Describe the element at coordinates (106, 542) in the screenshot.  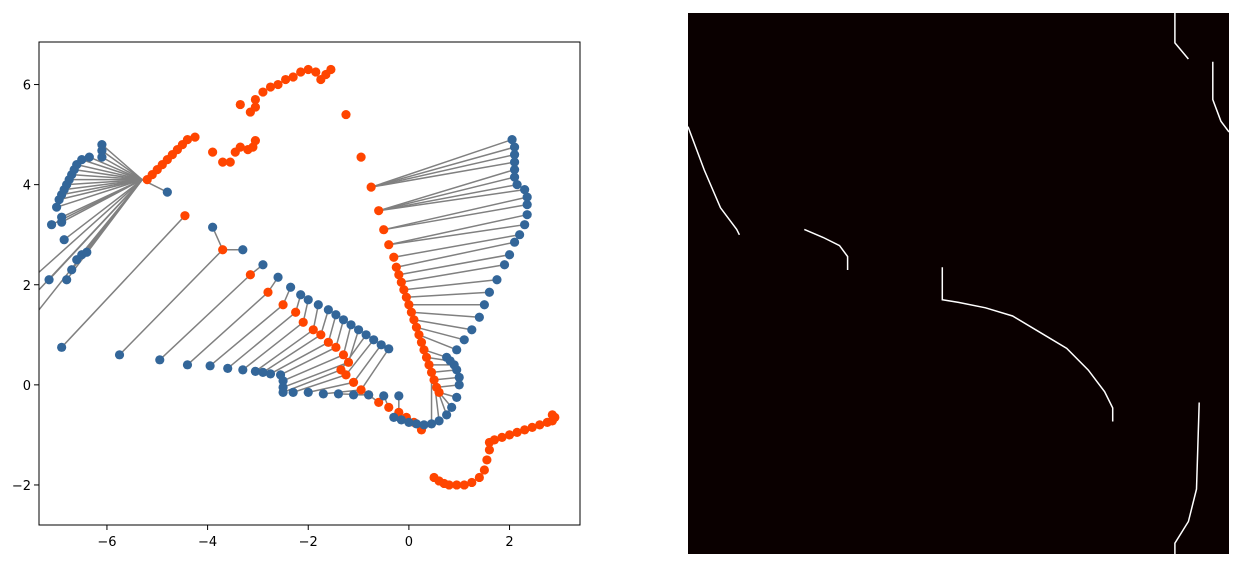
I see `x-tick-label: −6` at that location.